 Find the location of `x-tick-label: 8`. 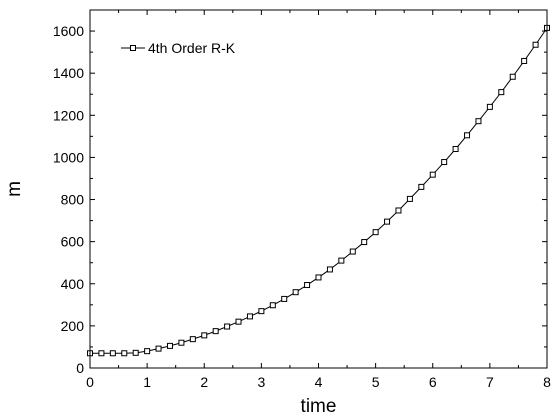

x-tick-label: 8 is located at coordinates (547, 382).